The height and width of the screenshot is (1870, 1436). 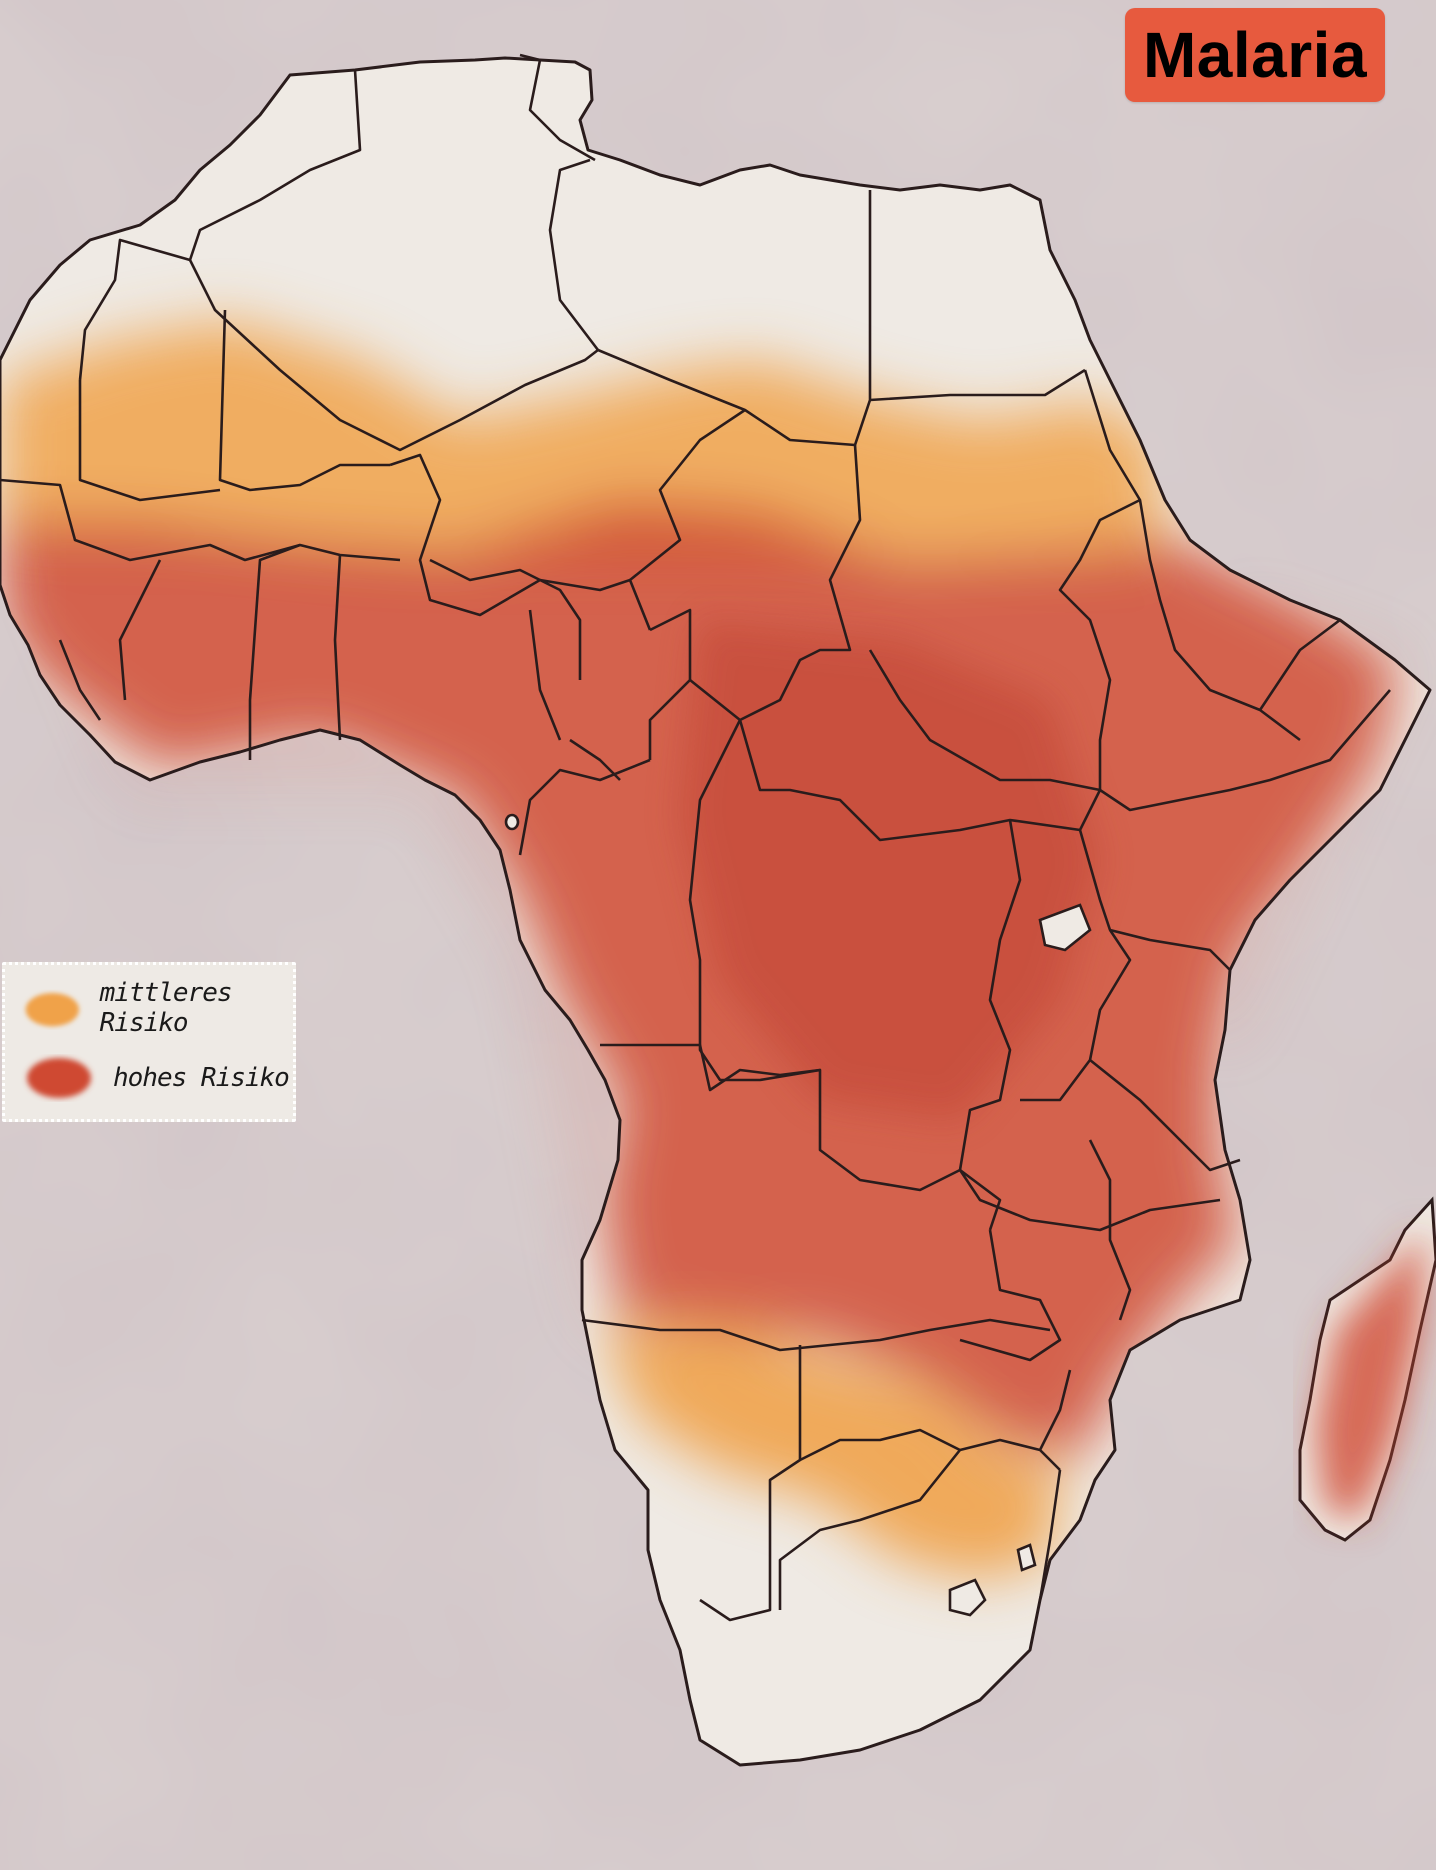 I want to click on legend-swatch-medium-risk, so click(x=52, y=1010).